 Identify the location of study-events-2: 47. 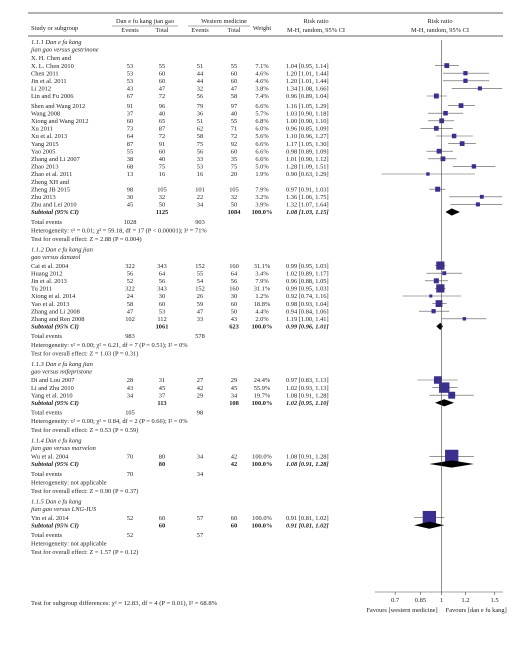
(200, 311).